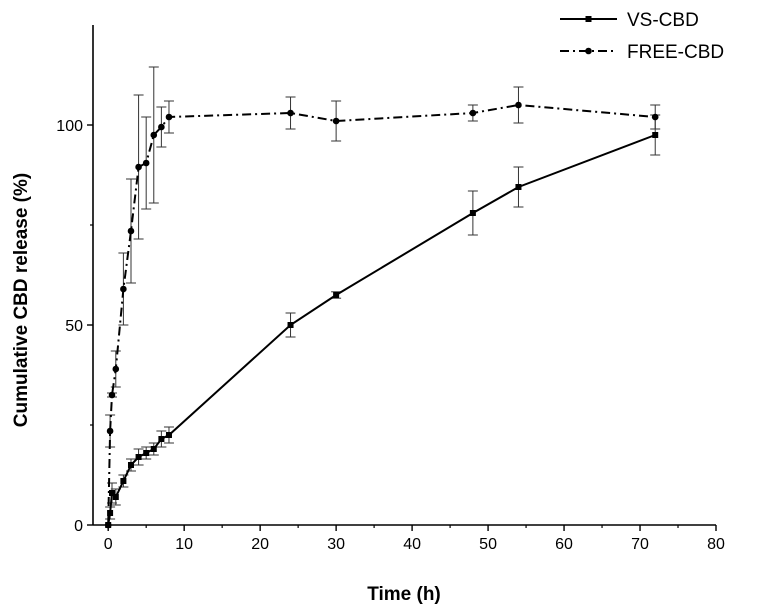 This screenshot has height=614, width=765. What do you see at coordinates (412, 544) in the screenshot?
I see `x-tick-label: 40` at bounding box center [412, 544].